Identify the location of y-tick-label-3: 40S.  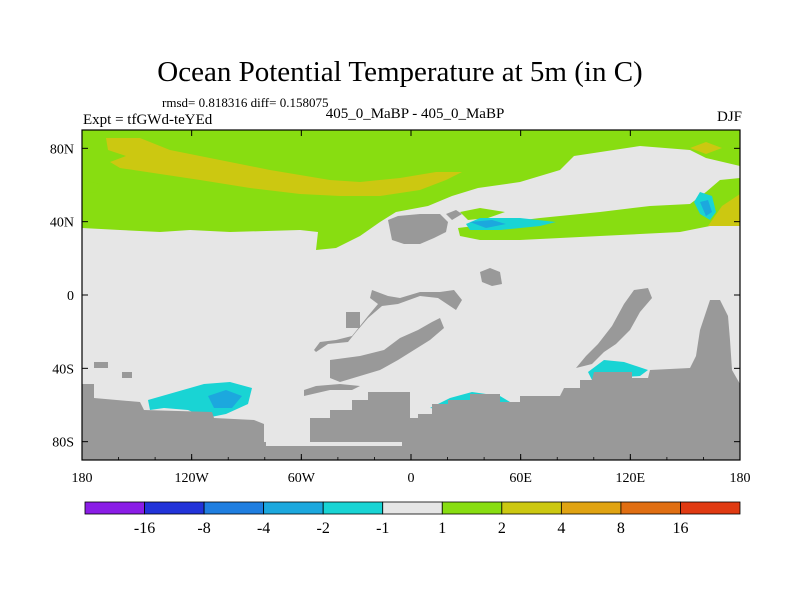
(63, 369).